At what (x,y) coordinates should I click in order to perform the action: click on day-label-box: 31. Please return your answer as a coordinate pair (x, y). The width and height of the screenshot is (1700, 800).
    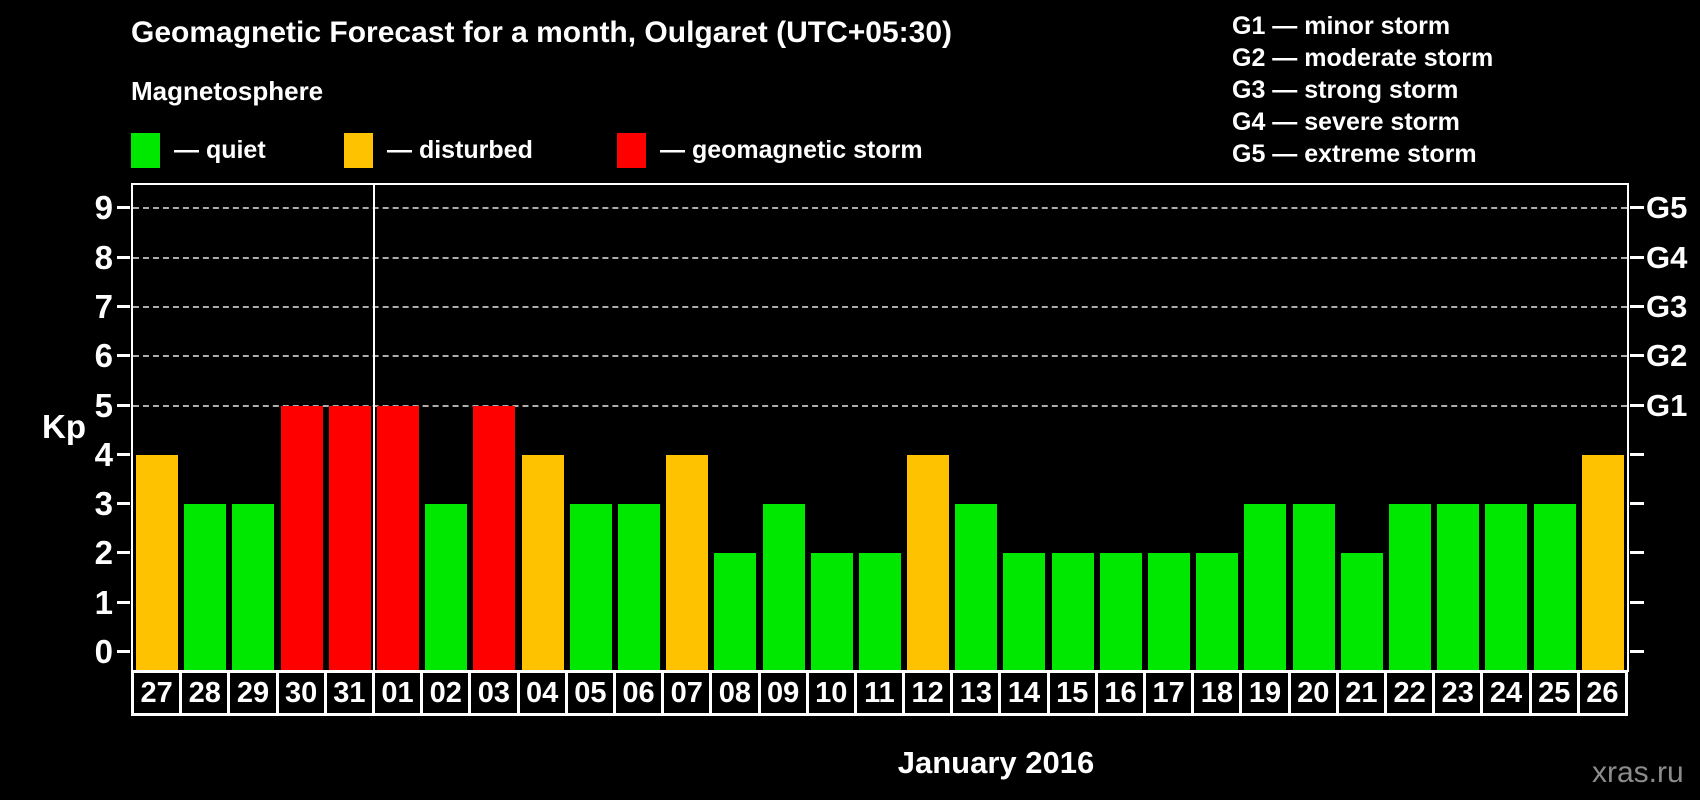
    Looking at the image, I should click on (349, 693).